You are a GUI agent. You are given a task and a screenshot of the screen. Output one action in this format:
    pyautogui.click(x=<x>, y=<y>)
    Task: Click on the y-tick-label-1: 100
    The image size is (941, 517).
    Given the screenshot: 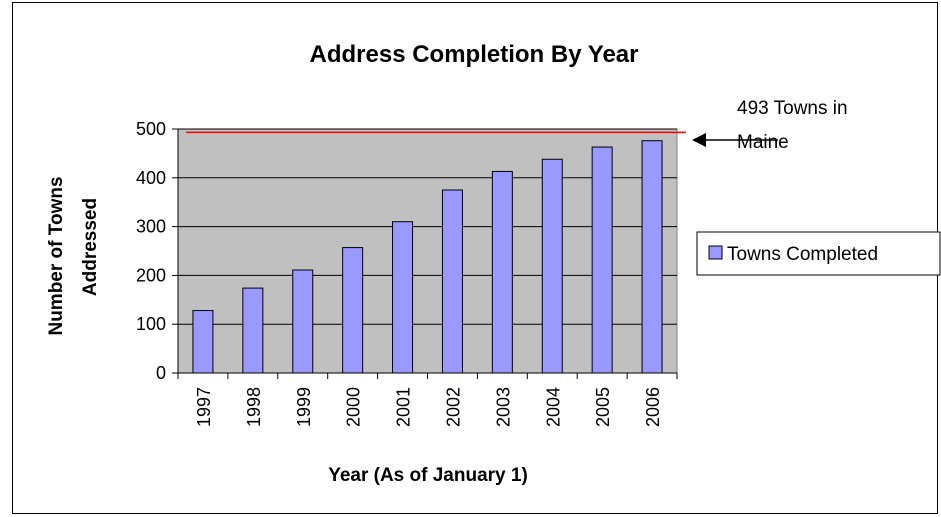 What is the action you would take?
    pyautogui.click(x=151, y=324)
    